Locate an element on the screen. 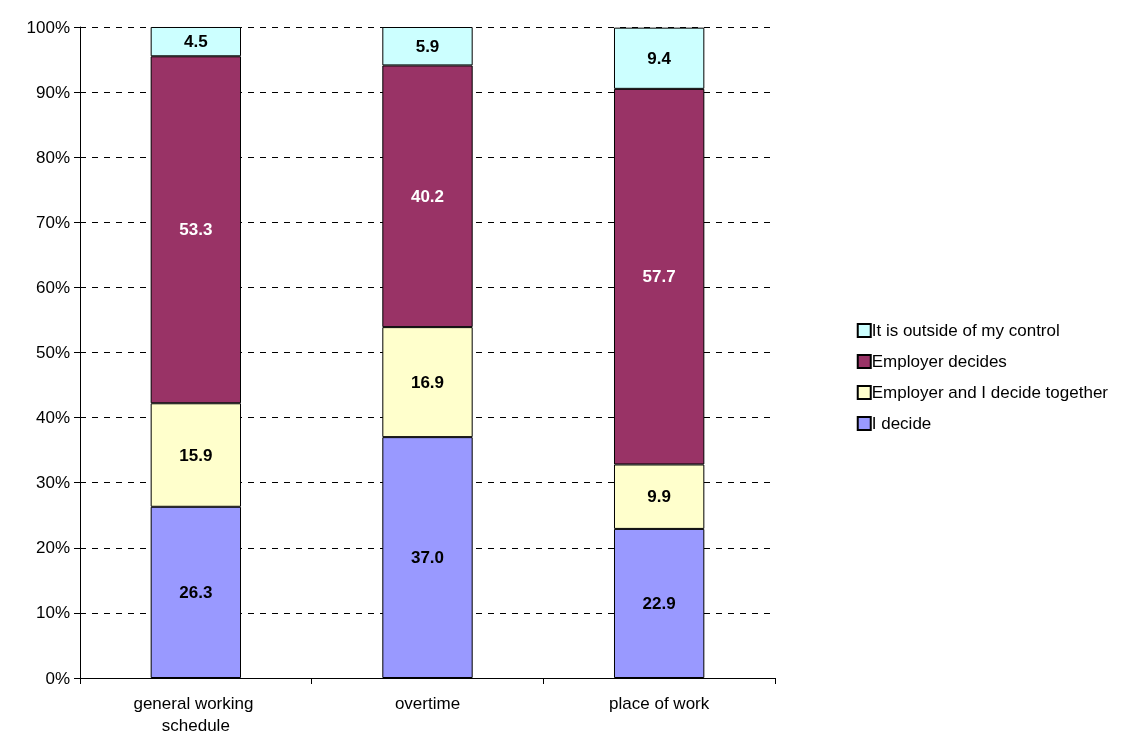 The width and height of the screenshot is (1123, 754). data-label: 37.0 is located at coordinates (427, 558).